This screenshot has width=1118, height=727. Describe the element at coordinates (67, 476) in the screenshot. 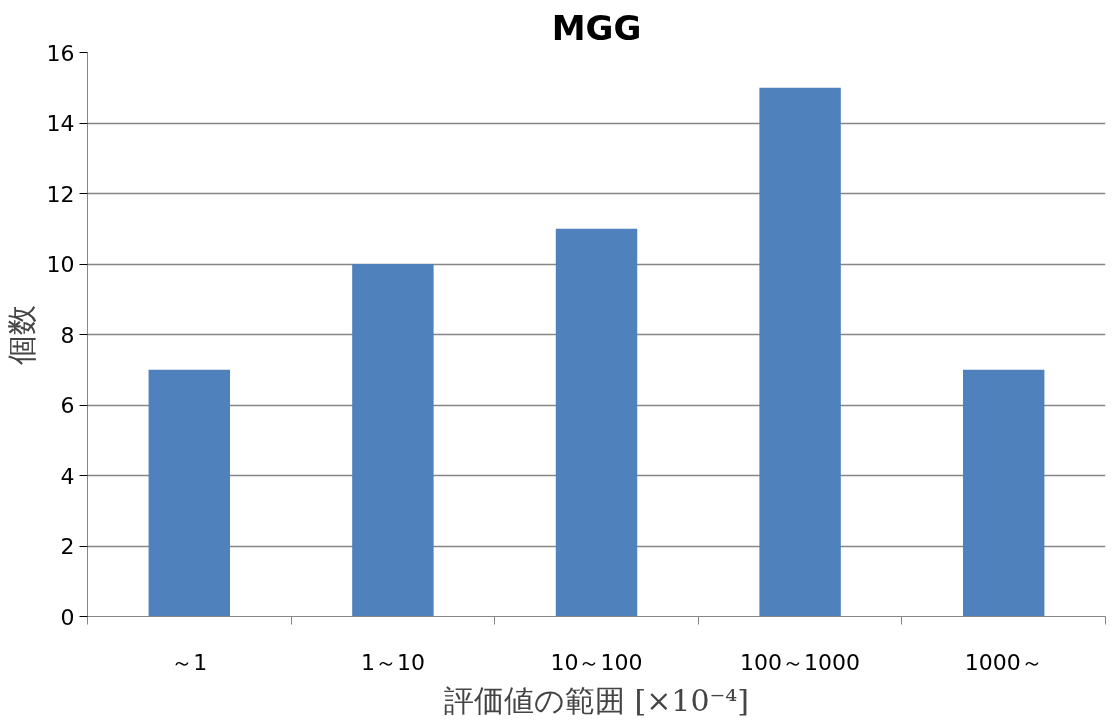

I see `y-tick-label: 4` at that location.